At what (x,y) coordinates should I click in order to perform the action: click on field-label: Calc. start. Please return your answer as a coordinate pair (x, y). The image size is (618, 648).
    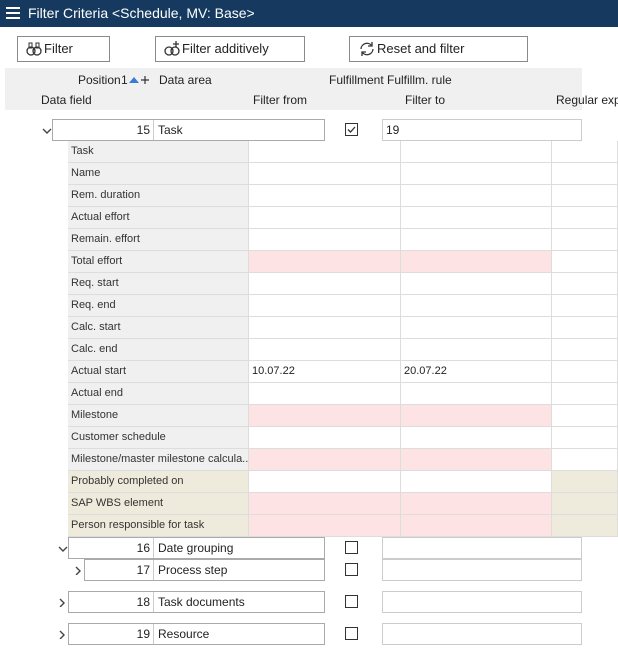
    Looking at the image, I should click on (158, 328).